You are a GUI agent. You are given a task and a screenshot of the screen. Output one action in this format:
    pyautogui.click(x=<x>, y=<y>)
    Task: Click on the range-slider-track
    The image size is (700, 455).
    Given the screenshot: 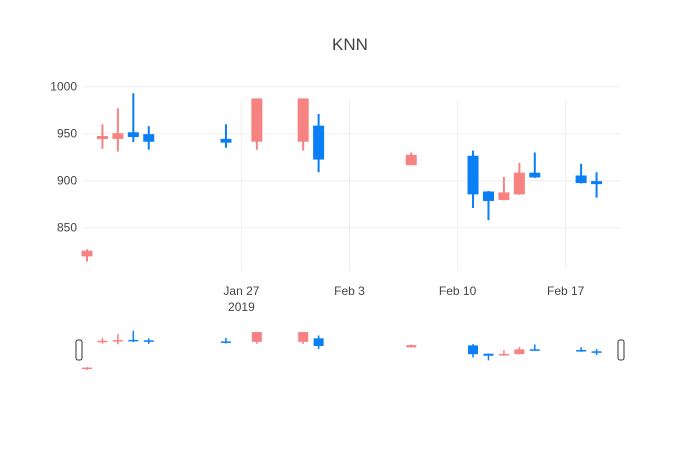 What is the action you would take?
    pyautogui.click(x=350, y=350)
    